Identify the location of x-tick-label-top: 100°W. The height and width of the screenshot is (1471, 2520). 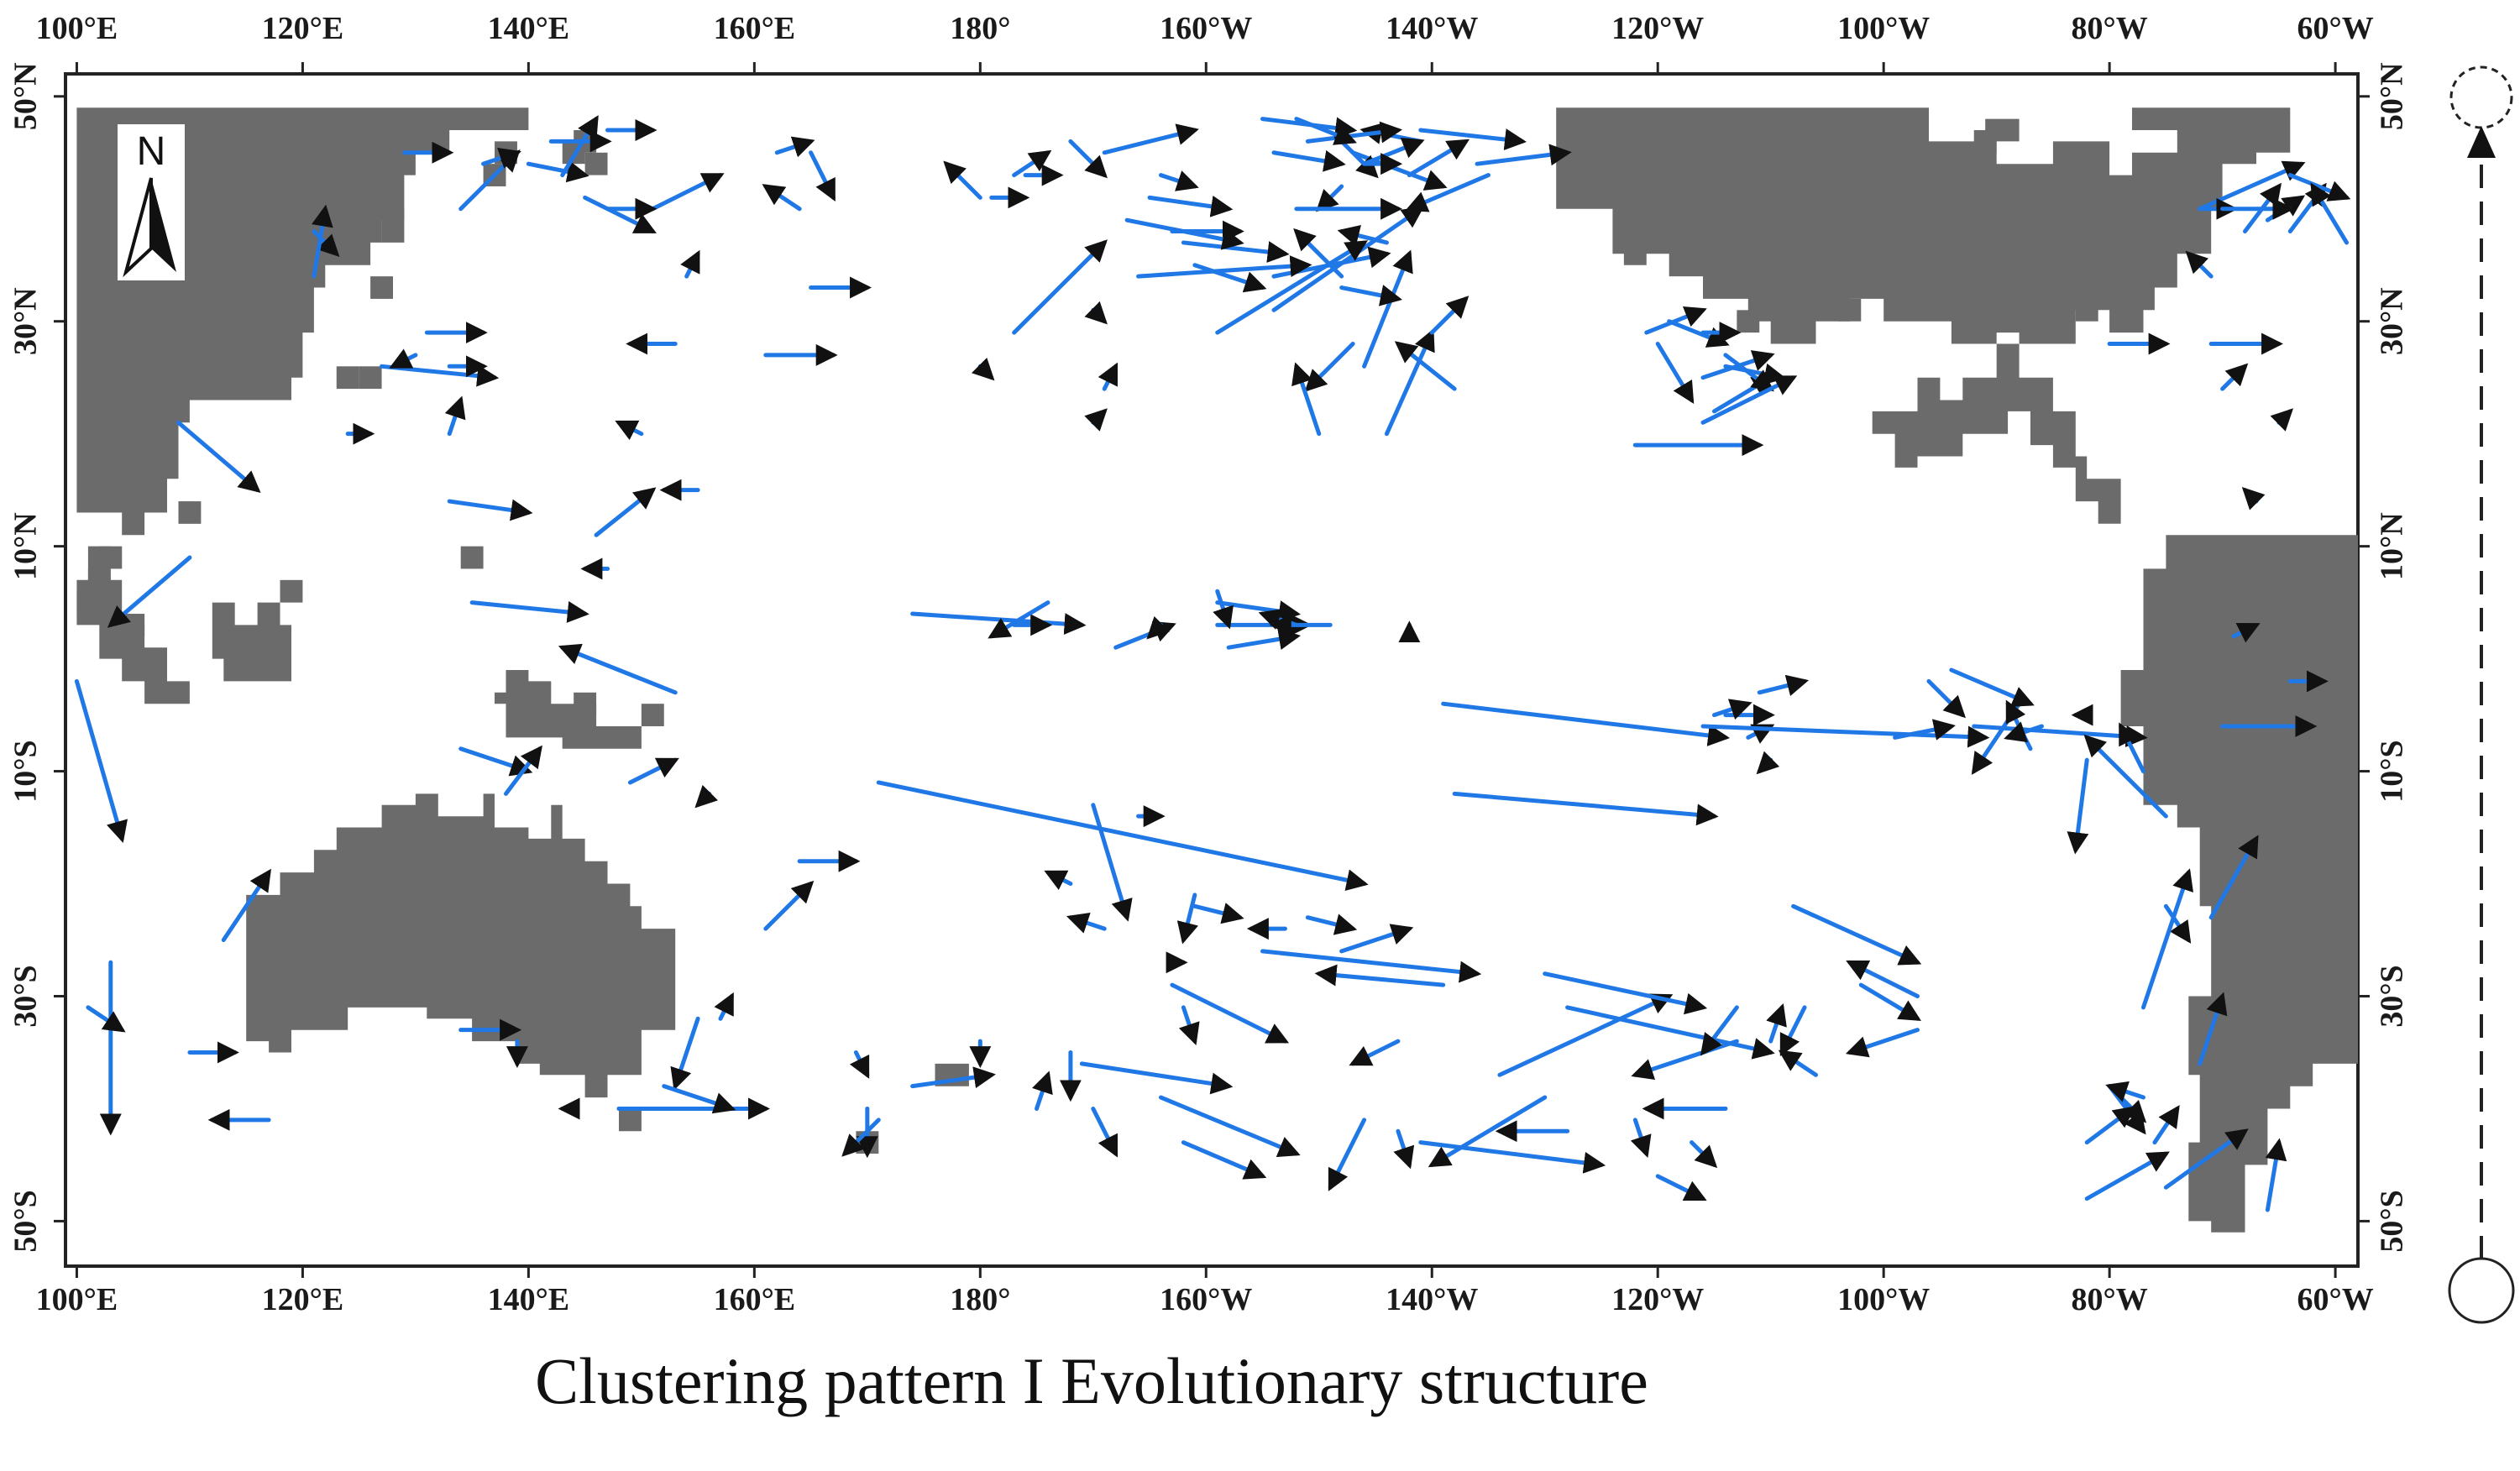
(1883, 28).